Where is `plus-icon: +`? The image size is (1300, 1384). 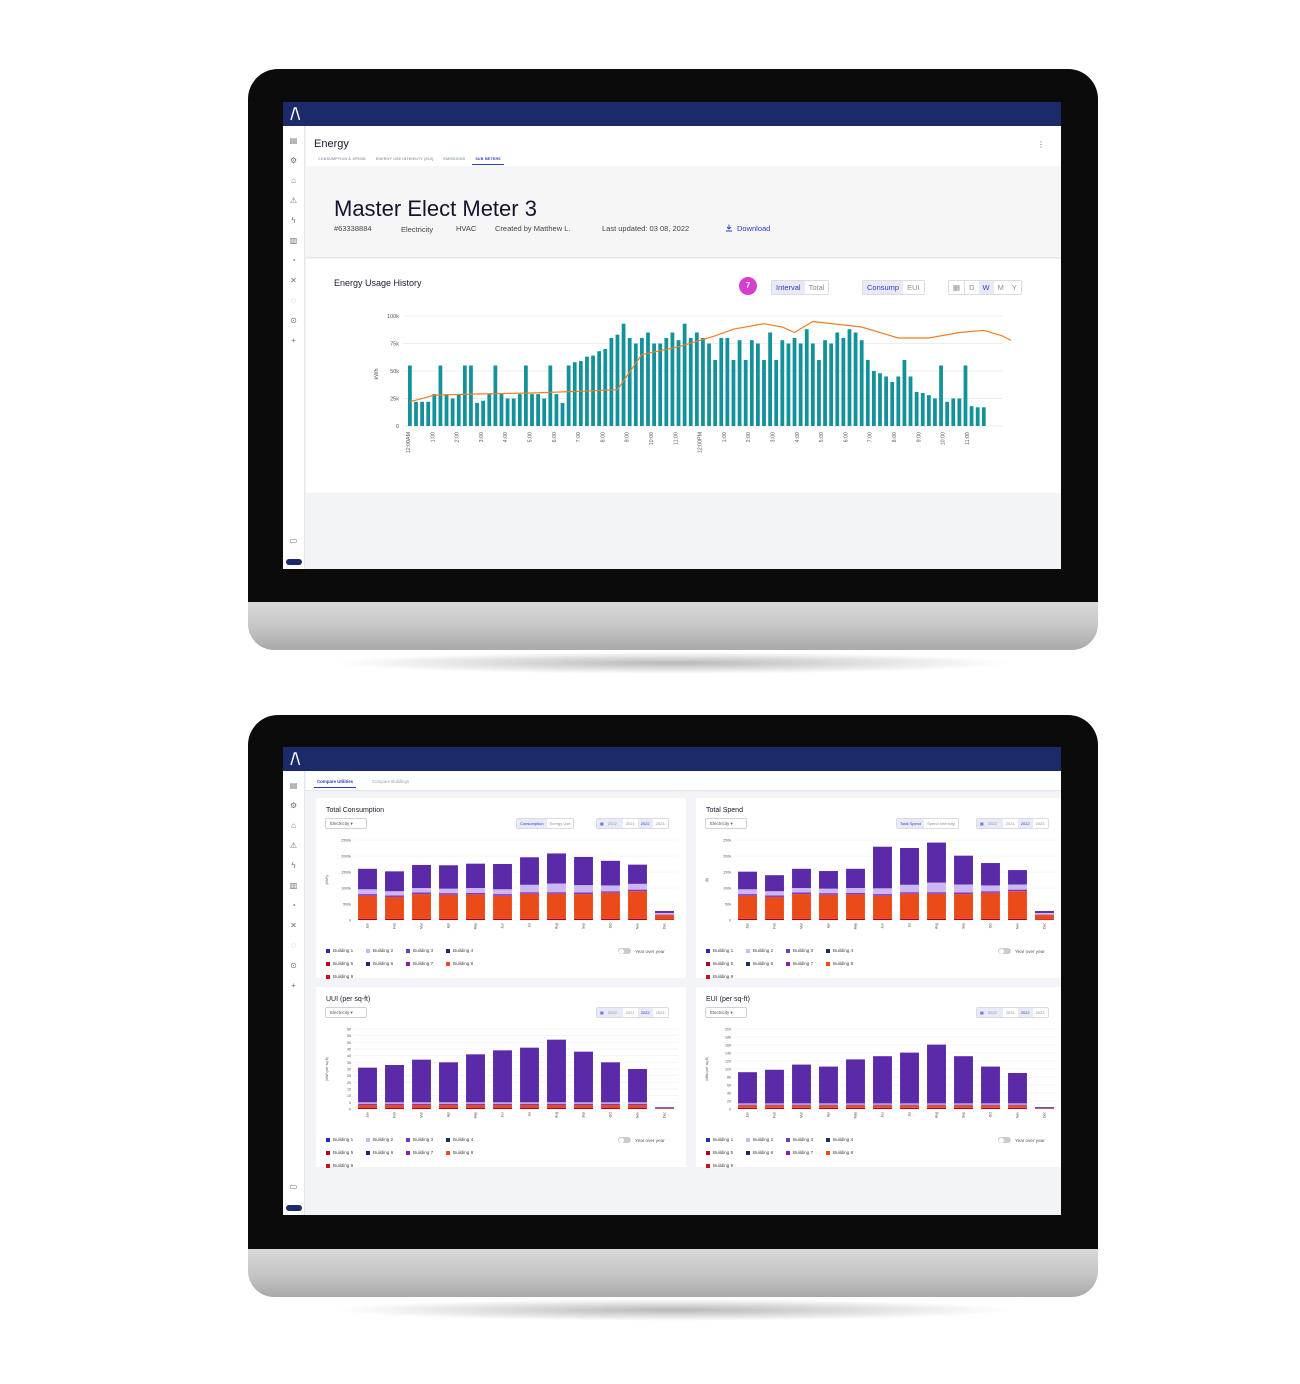
plus-icon: + is located at coordinates (293, 985).